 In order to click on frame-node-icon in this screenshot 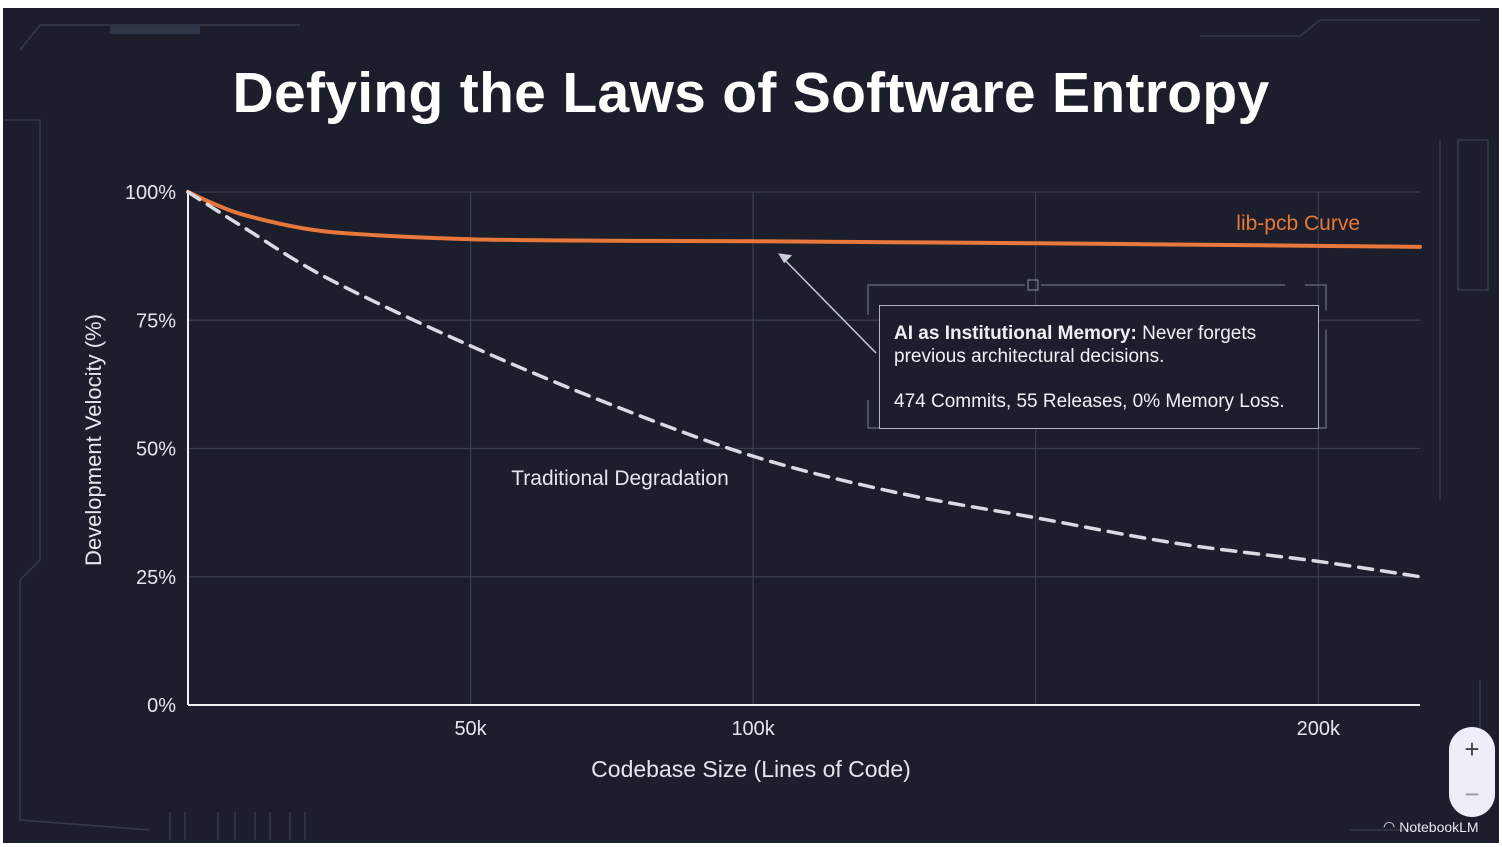, I will do `click(1033, 285)`.